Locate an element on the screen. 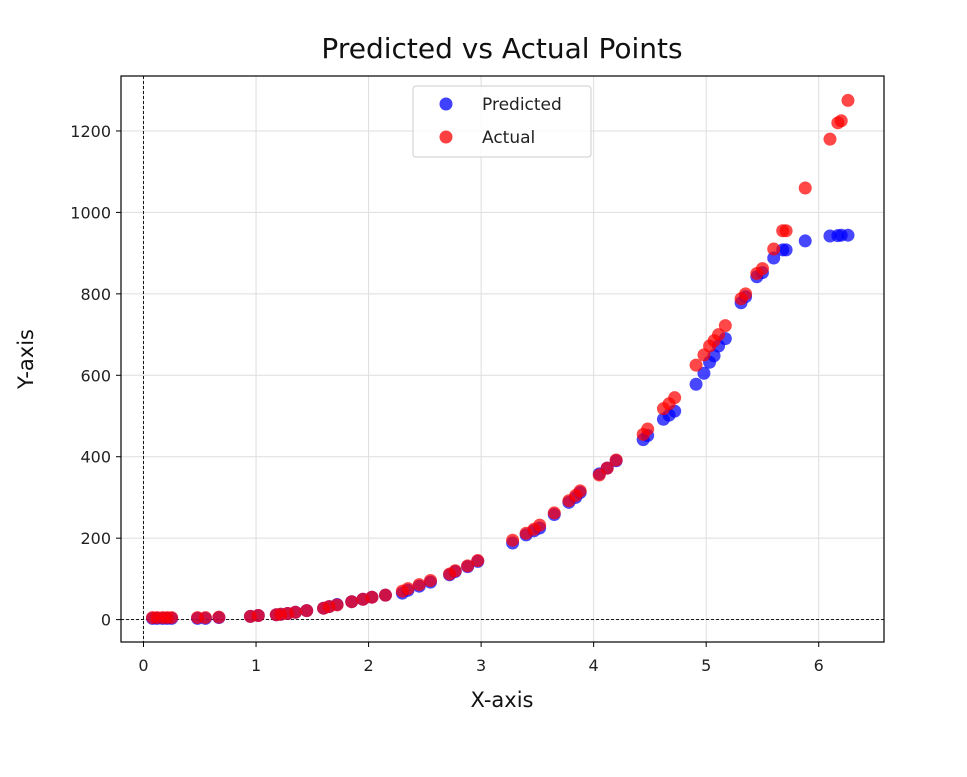 The height and width of the screenshot is (777, 967). x-tick-label: 3 is located at coordinates (481, 665).